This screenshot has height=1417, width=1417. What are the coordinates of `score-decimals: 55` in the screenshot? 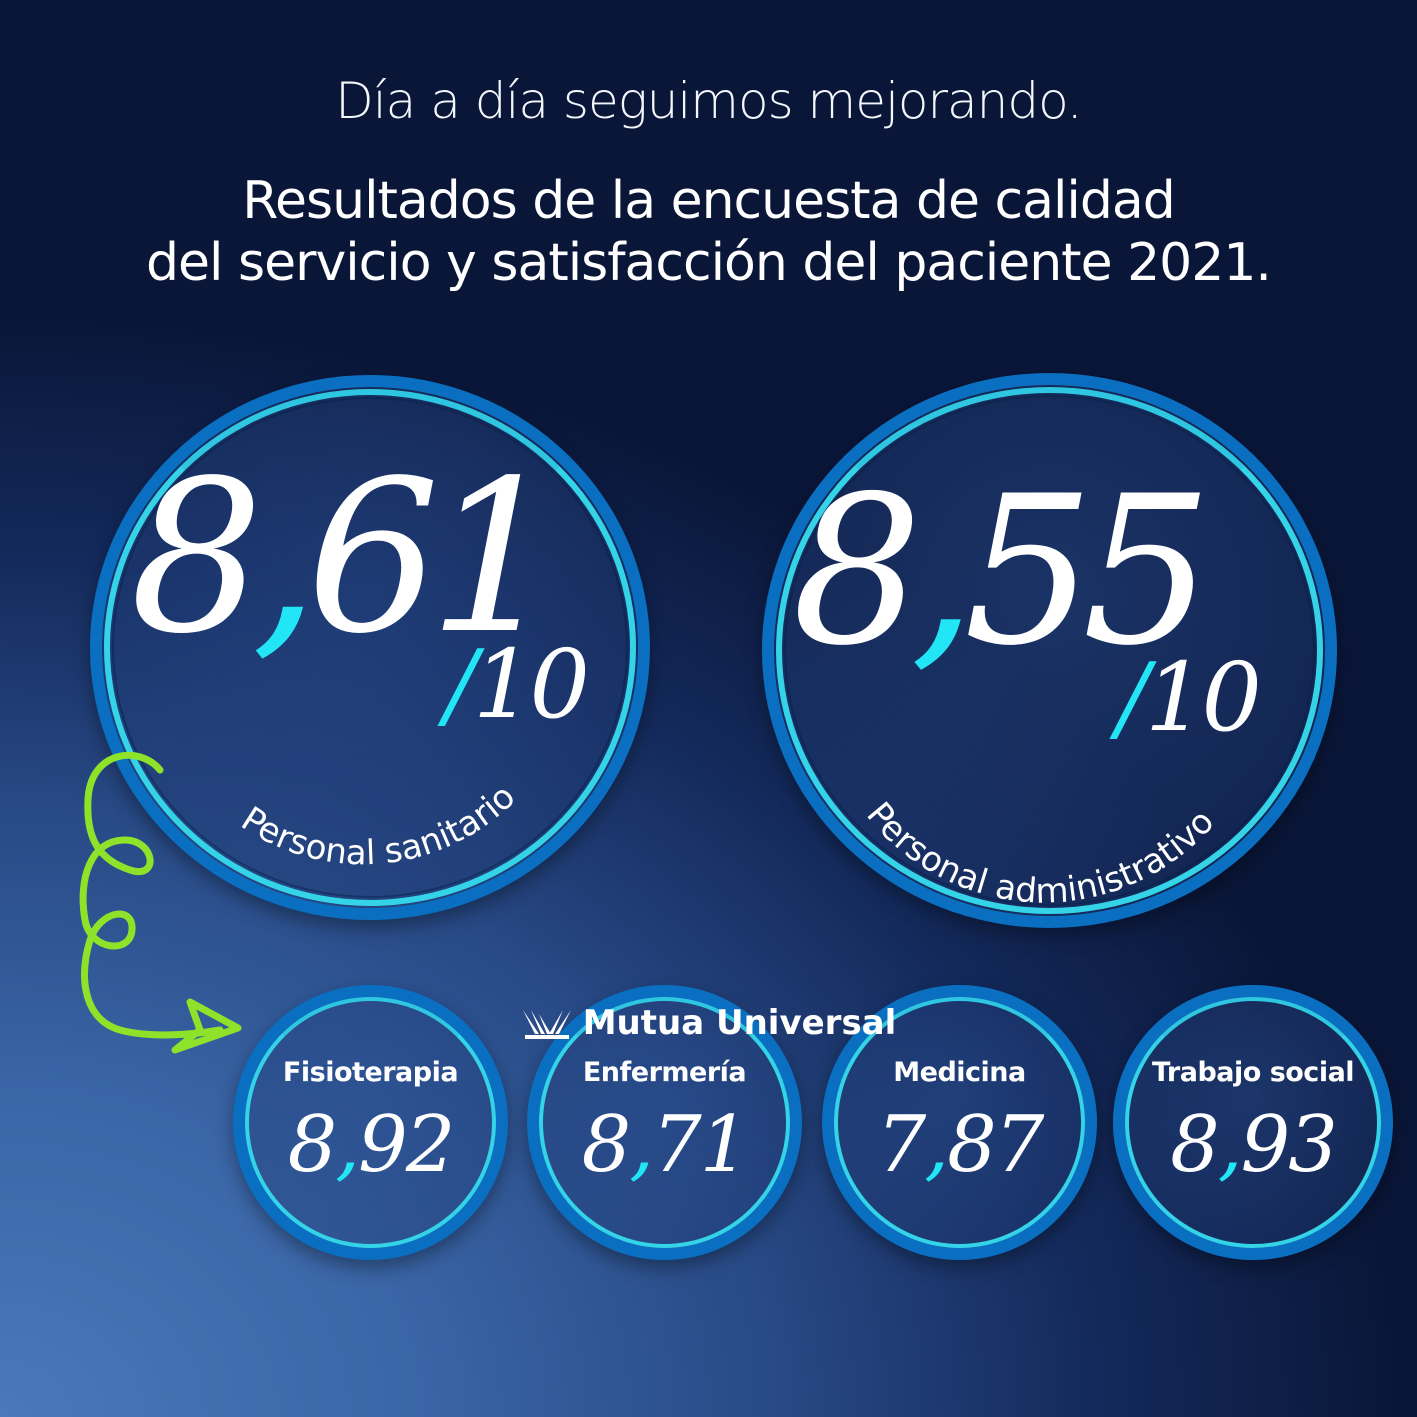 It's located at (1088, 572).